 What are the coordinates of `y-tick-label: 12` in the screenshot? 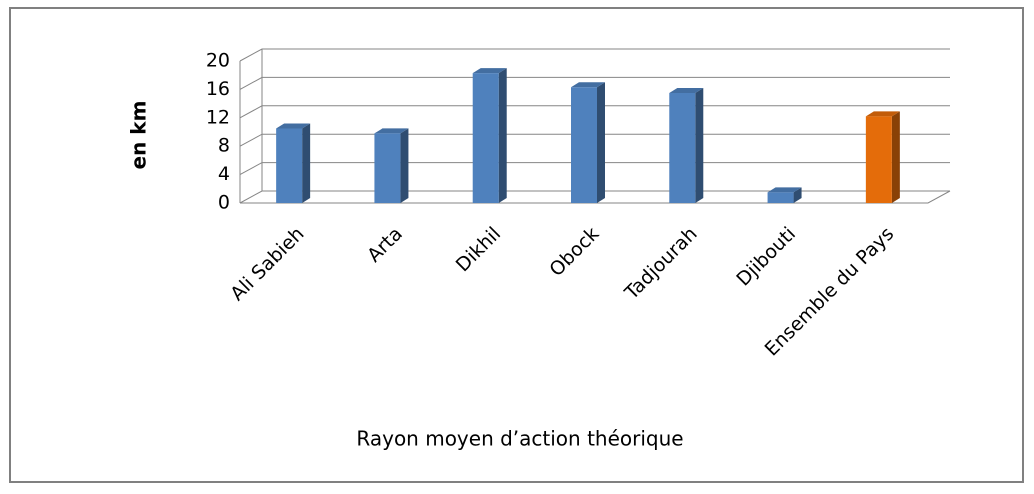 It's located at (218, 117).